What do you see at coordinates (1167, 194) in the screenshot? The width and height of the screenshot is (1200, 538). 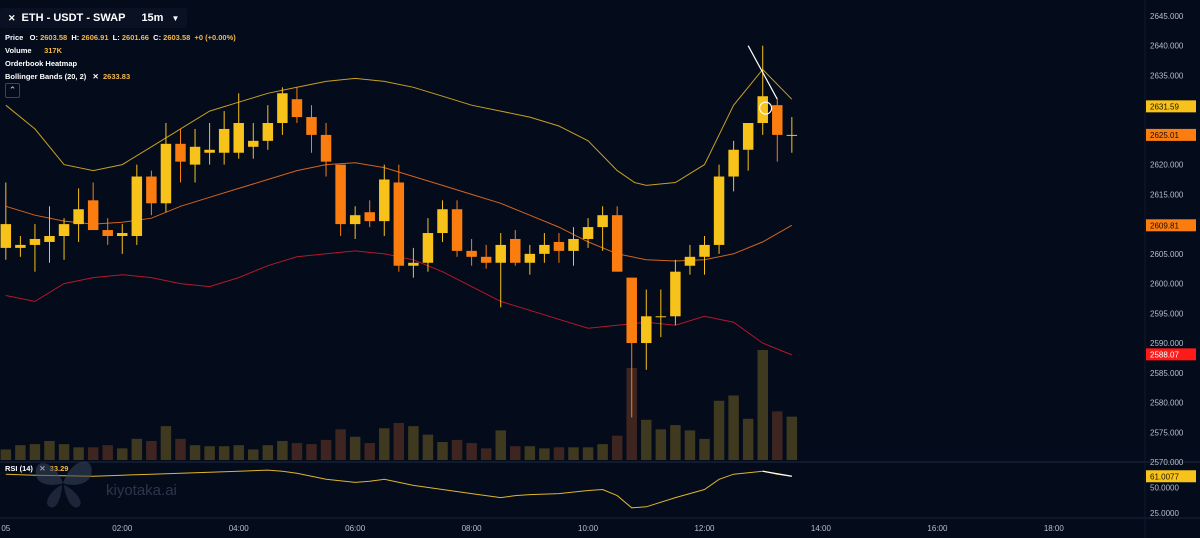 I see `price-tick-label: 2615.000` at bounding box center [1167, 194].